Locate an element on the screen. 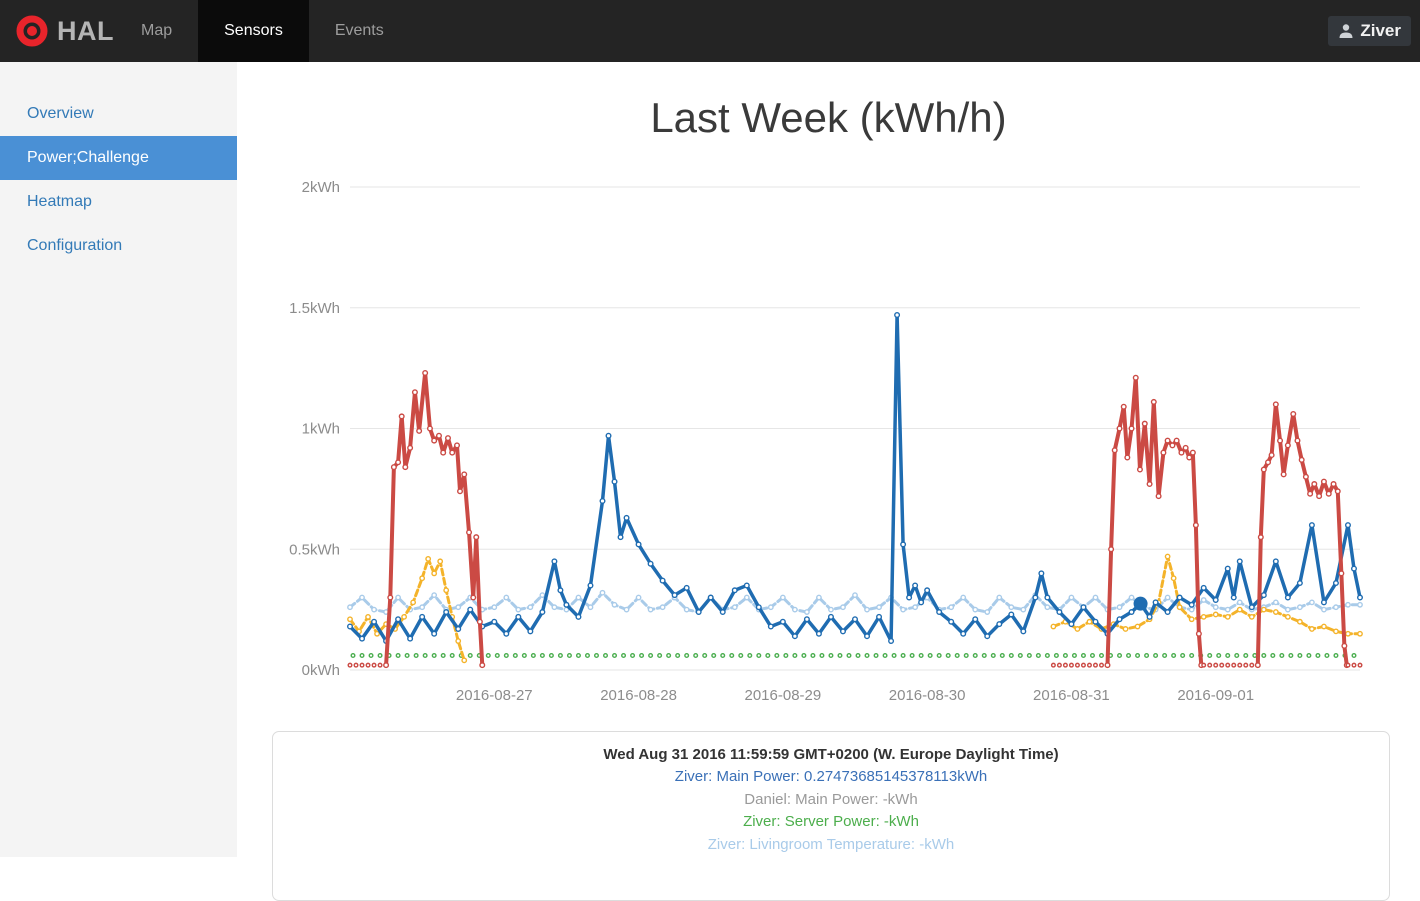  series--unlabeled-yellow-series- is located at coordinates (855, 608).